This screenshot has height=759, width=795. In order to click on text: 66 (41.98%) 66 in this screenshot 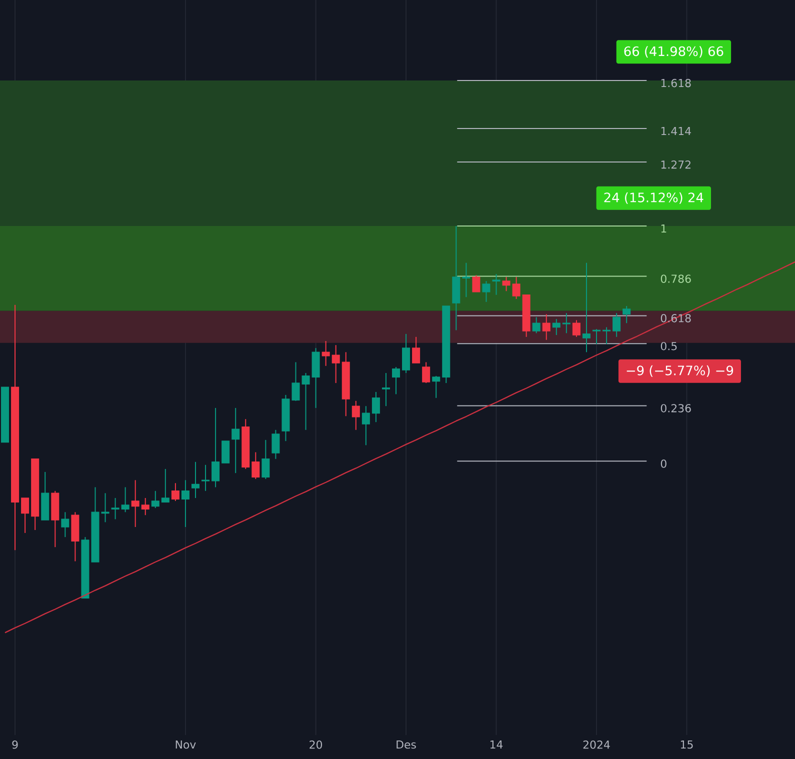, I will do `click(674, 52)`.